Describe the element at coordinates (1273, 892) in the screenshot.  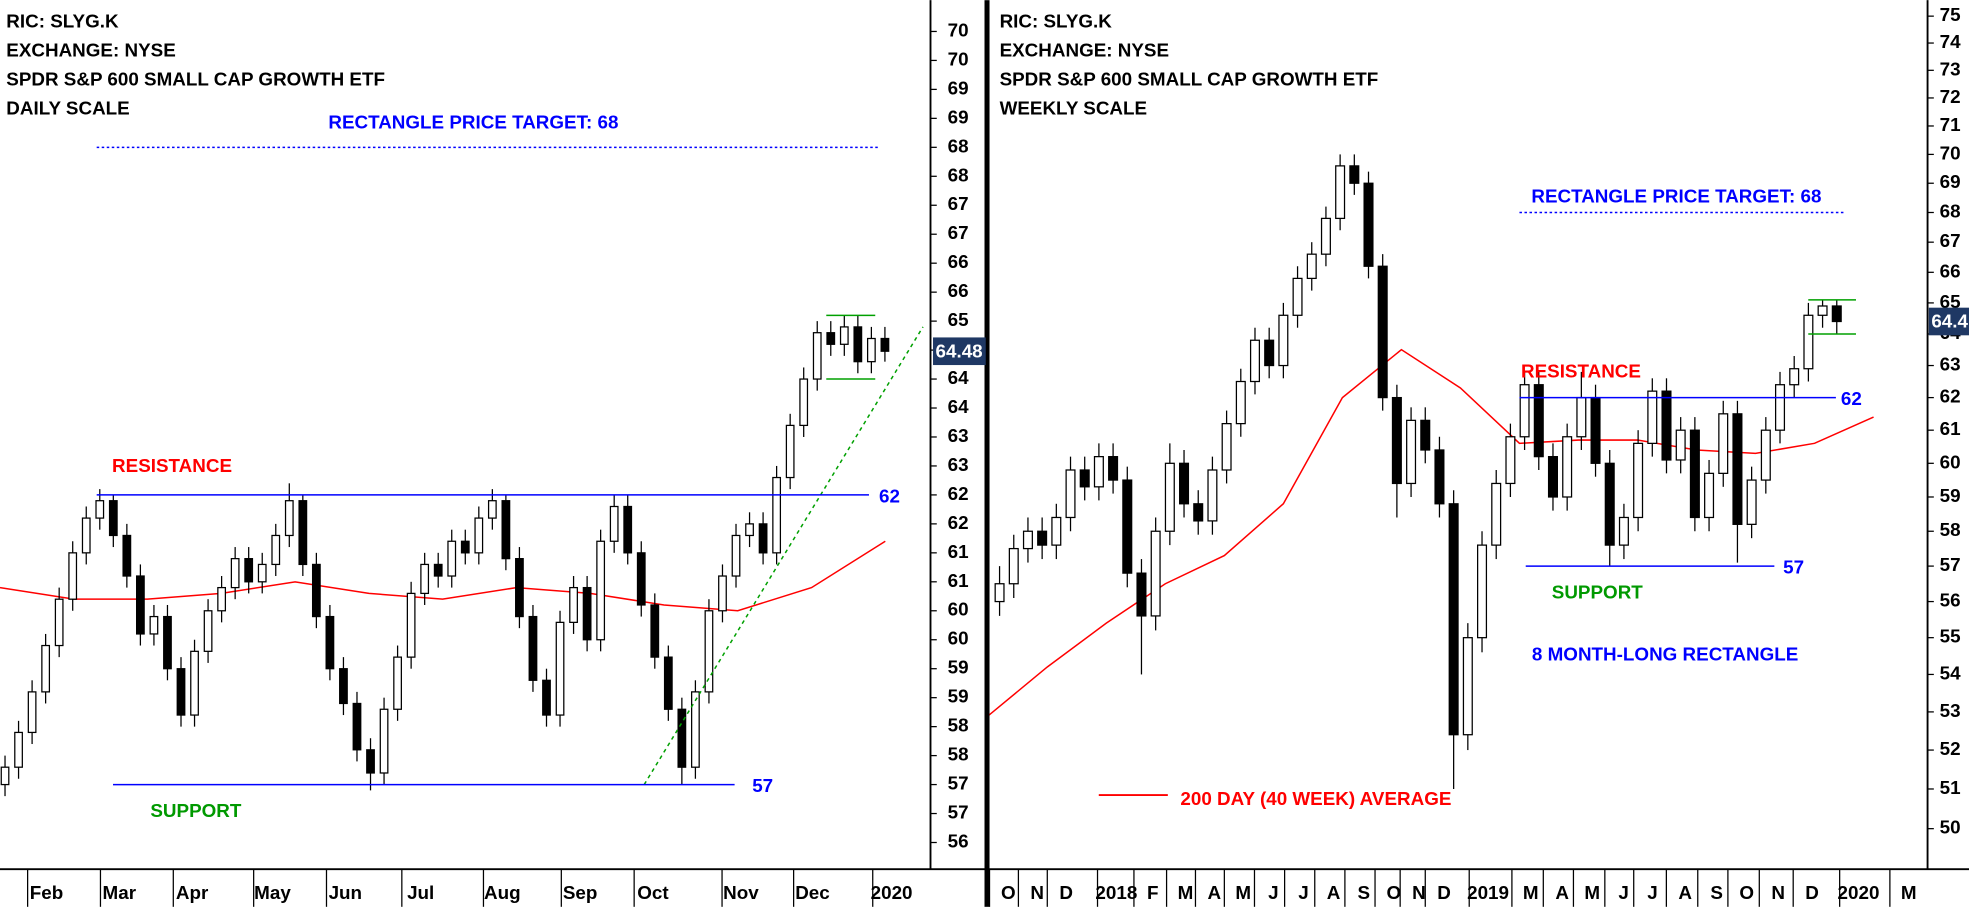
I see `x-tick-label: J` at that location.